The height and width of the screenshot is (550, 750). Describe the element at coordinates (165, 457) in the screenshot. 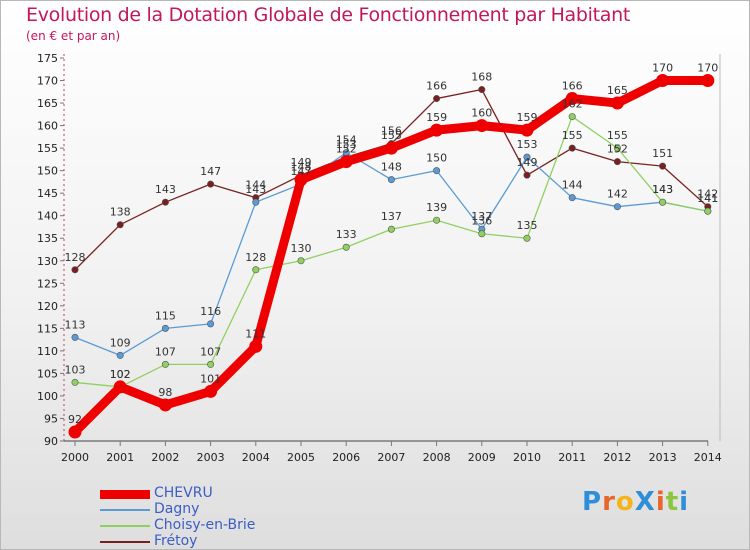

I see `x-tick-label: 2002` at that location.